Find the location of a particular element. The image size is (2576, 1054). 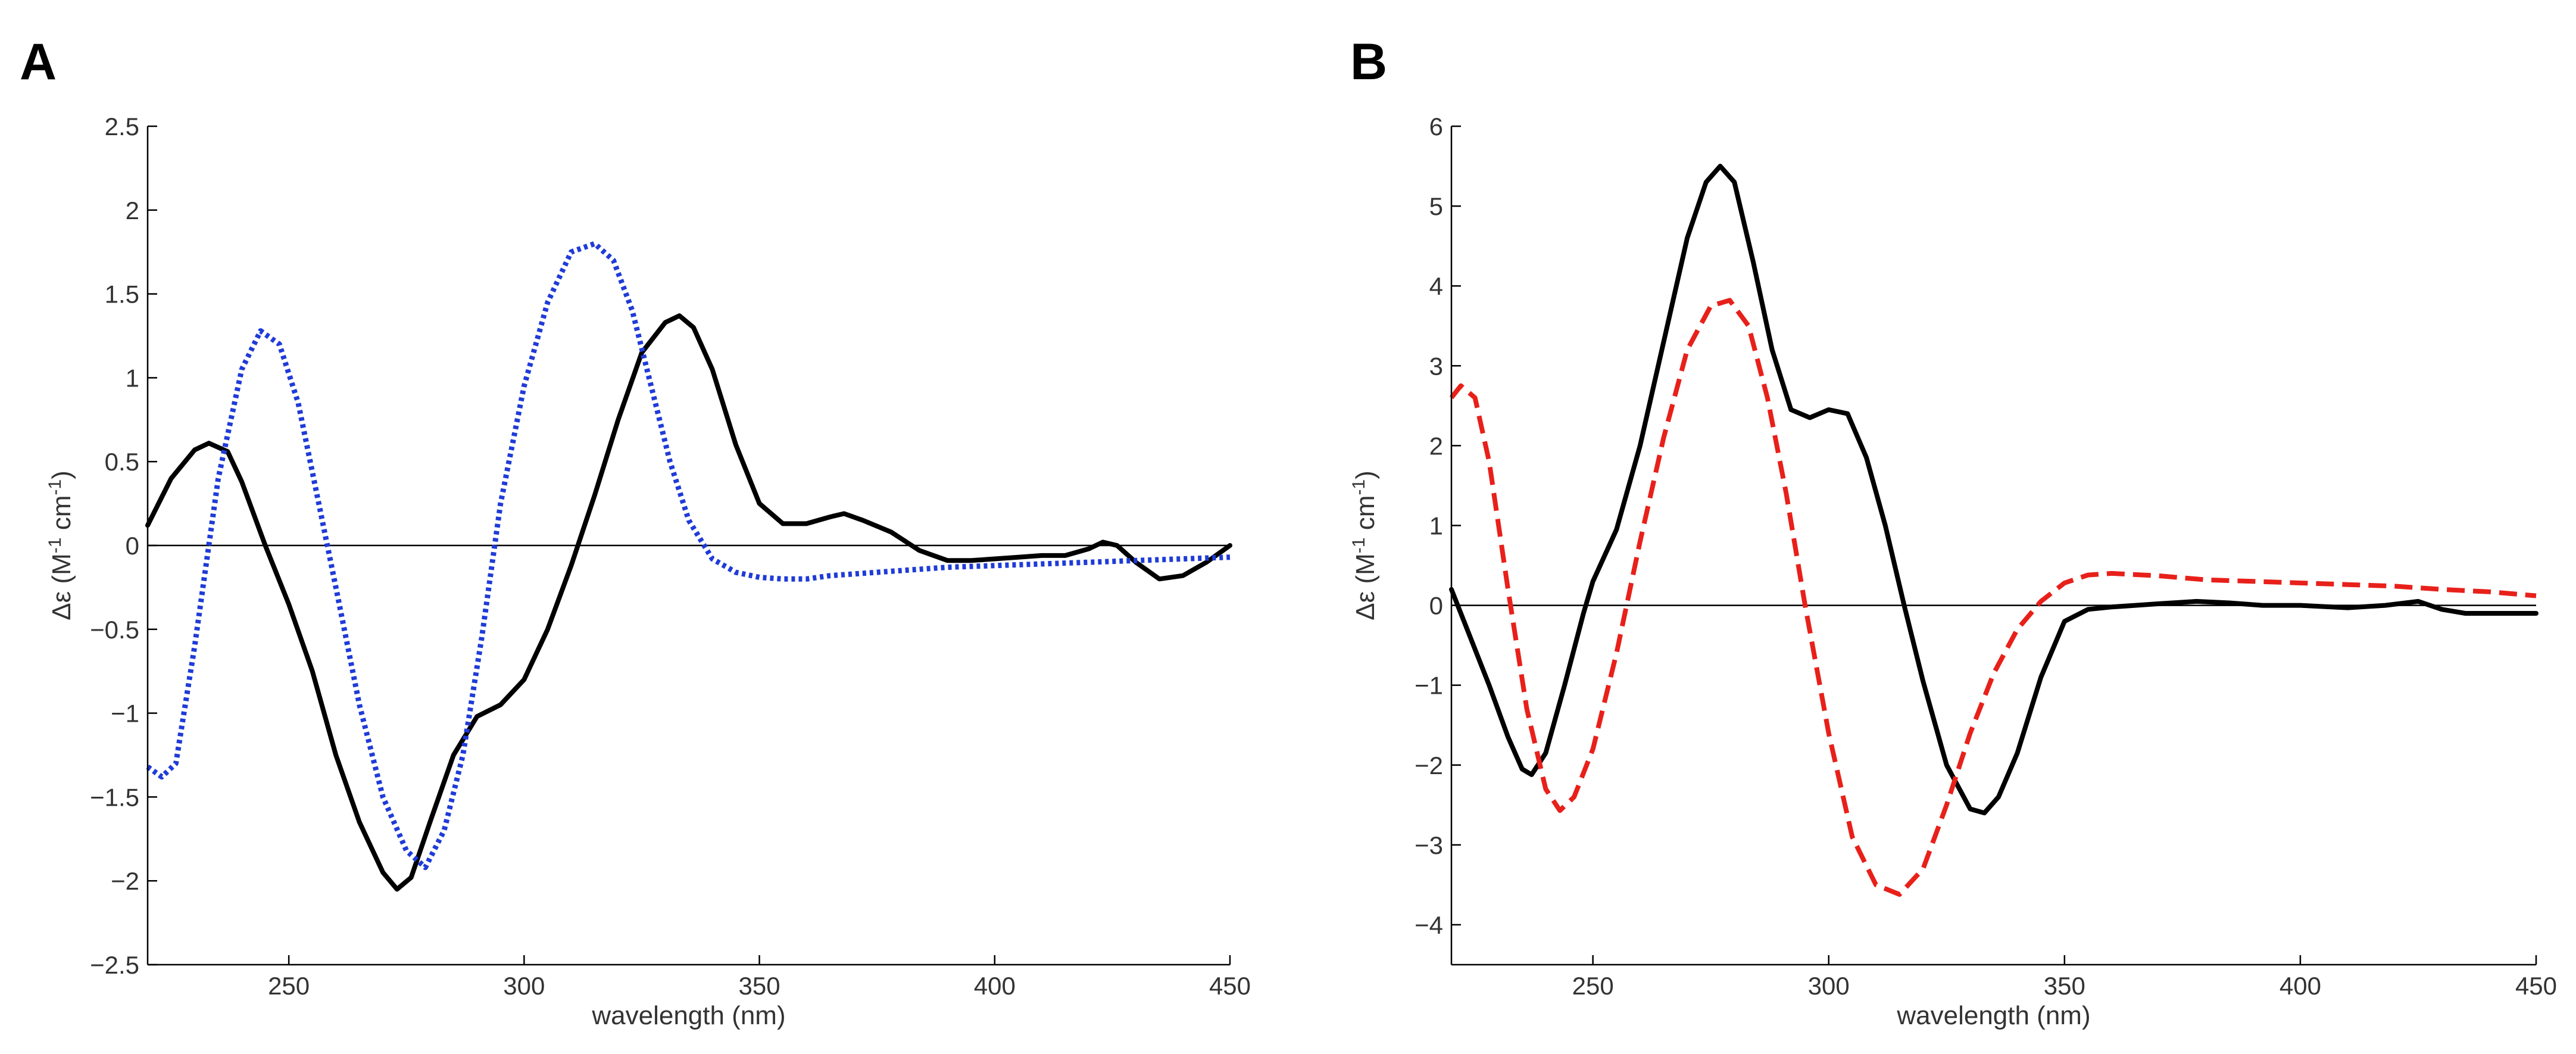

y-tick-label: 0.5 is located at coordinates (122, 462).